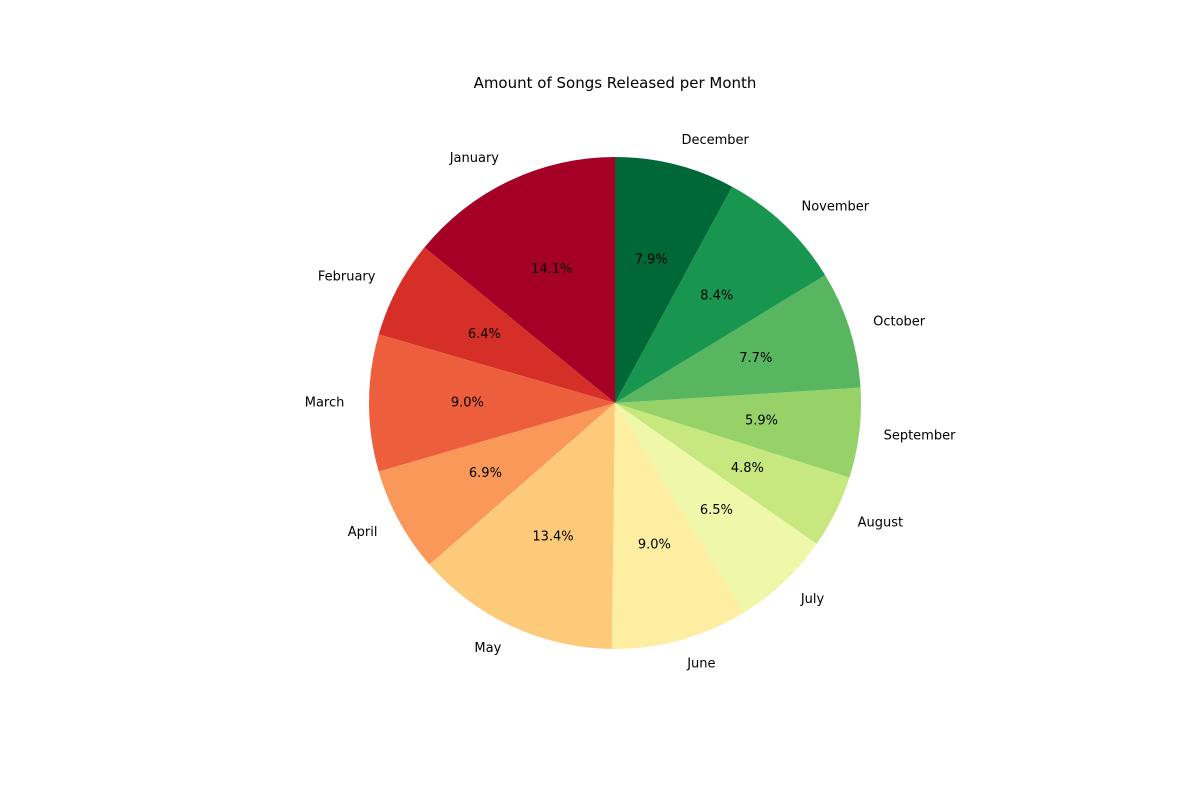 This screenshot has height=800, width=1200. I want to click on slice-label-november: November, so click(835, 206).